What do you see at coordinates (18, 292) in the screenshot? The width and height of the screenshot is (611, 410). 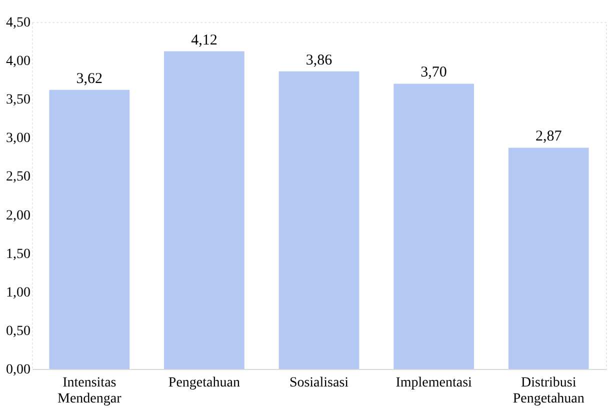 I see `y-tick-label: 1,00` at bounding box center [18, 292].